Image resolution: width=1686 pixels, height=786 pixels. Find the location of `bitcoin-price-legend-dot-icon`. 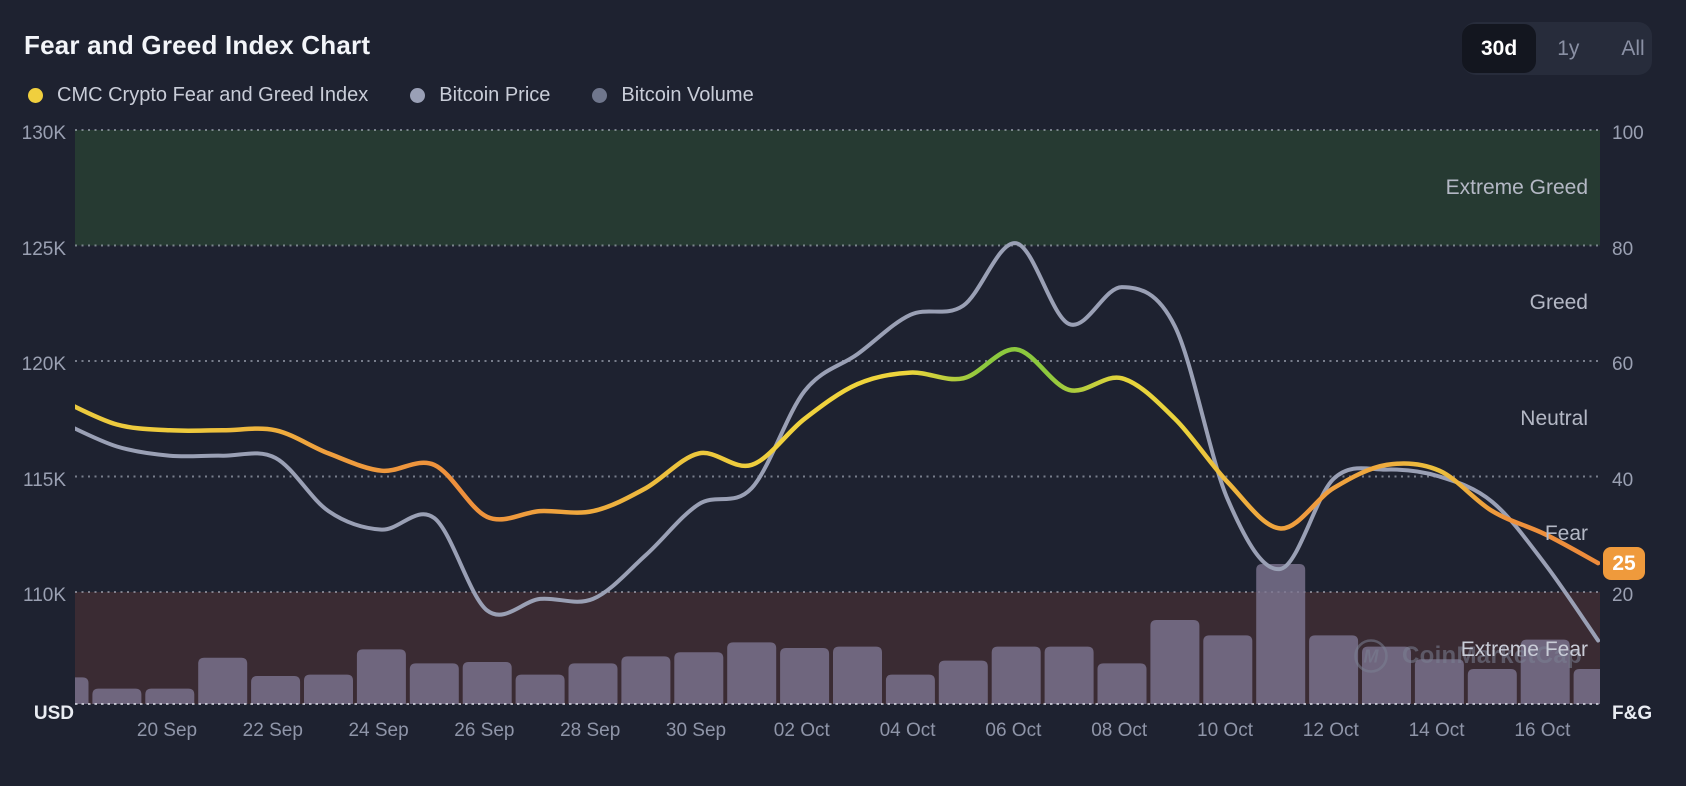

bitcoin-price-legend-dot-icon is located at coordinates (418, 95).